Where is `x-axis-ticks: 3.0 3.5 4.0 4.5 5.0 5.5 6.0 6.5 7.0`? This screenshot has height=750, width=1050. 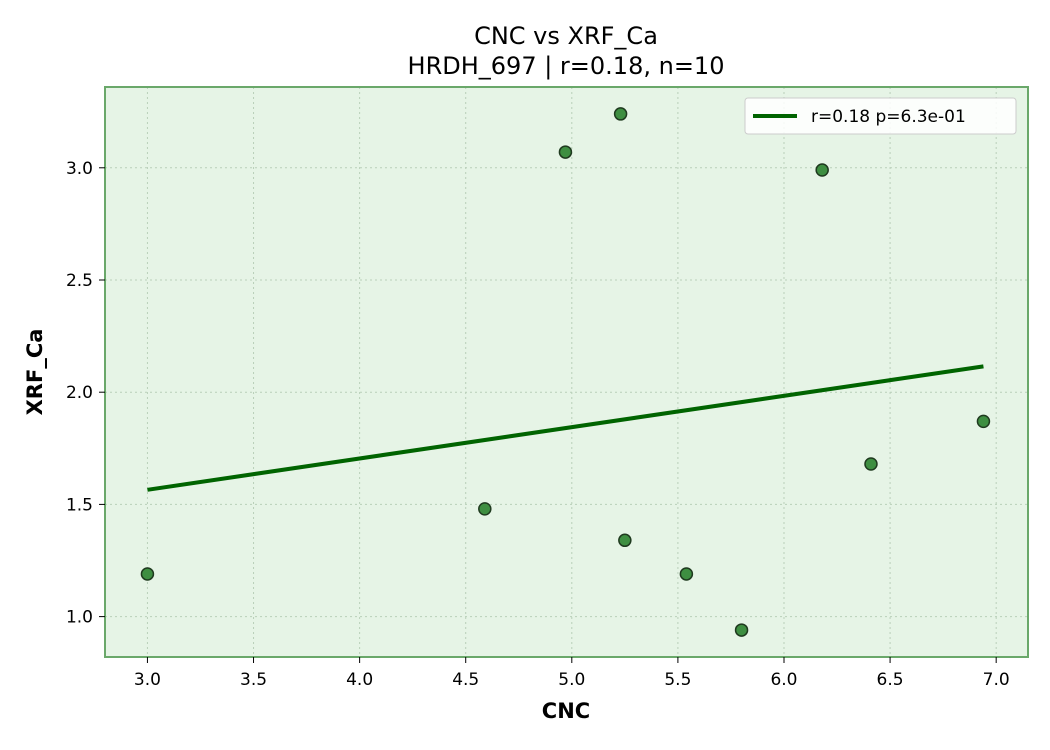
x-axis-ticks: 3.0 3.5 4.0 4.5 5.0 5.5 6.0 6.5 7.0 is located at coordinates (572, 673).